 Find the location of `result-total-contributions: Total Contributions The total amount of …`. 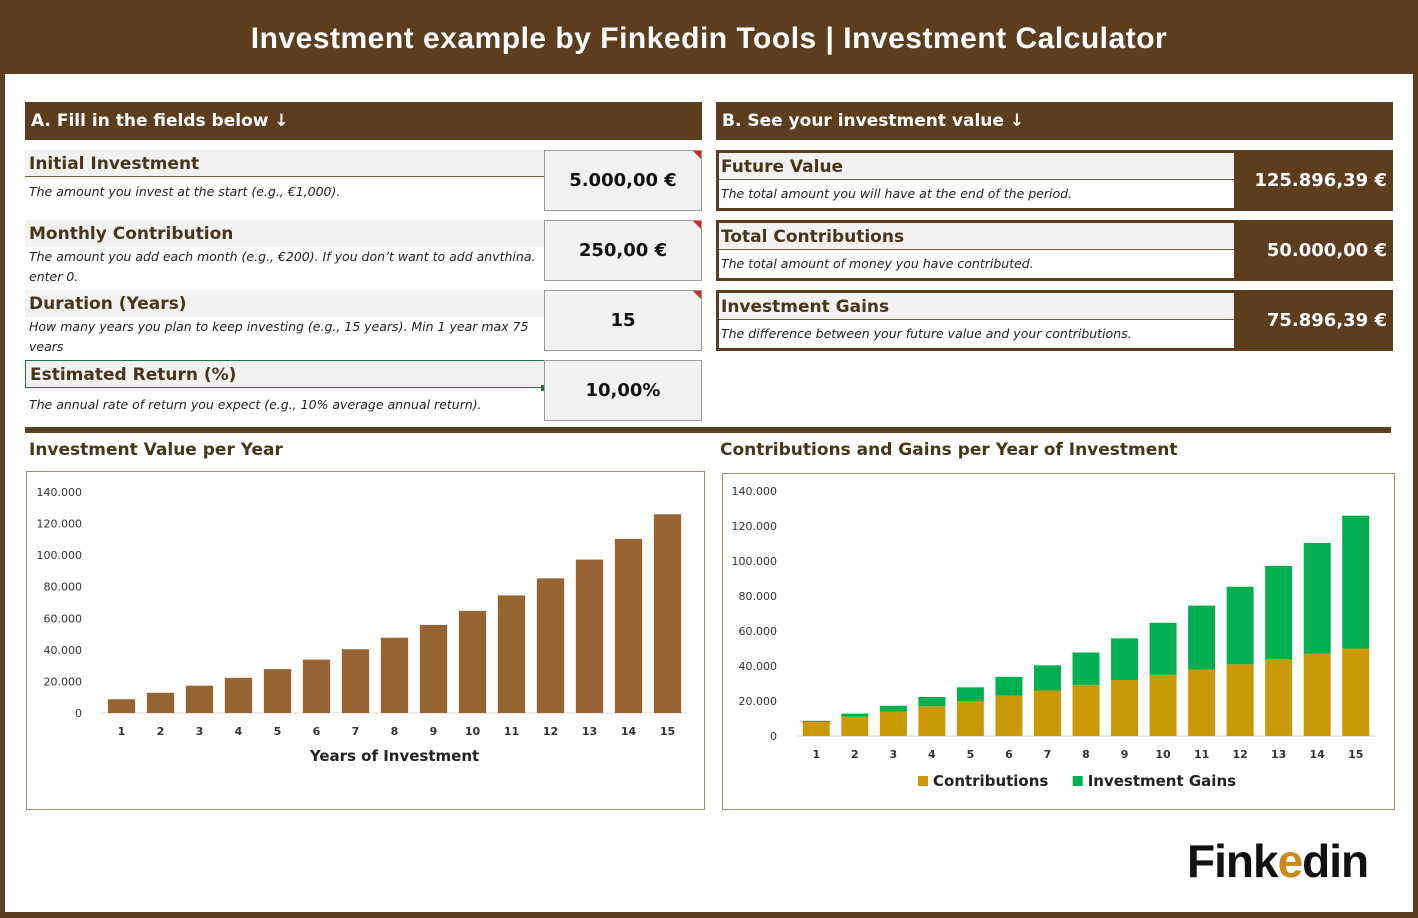

result-total-contributions: Total Contributions The total amount of … is located at coordinates (976, 250).